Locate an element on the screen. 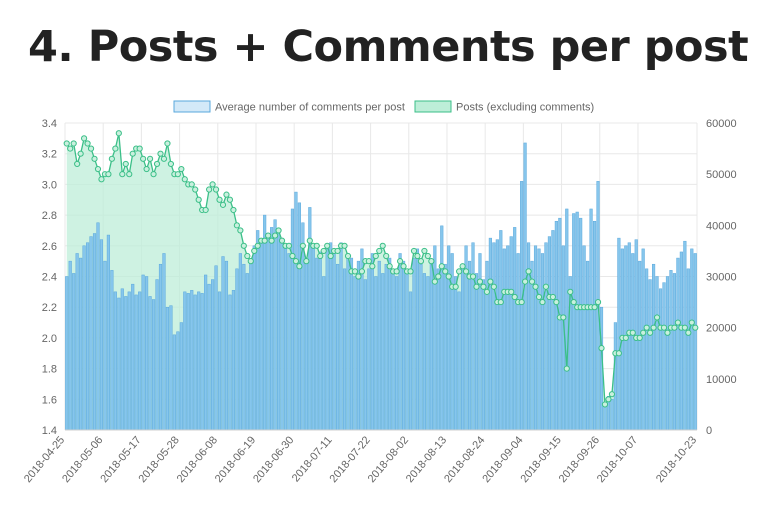  legend-swatch-posts is located at coordinates (433, 106).